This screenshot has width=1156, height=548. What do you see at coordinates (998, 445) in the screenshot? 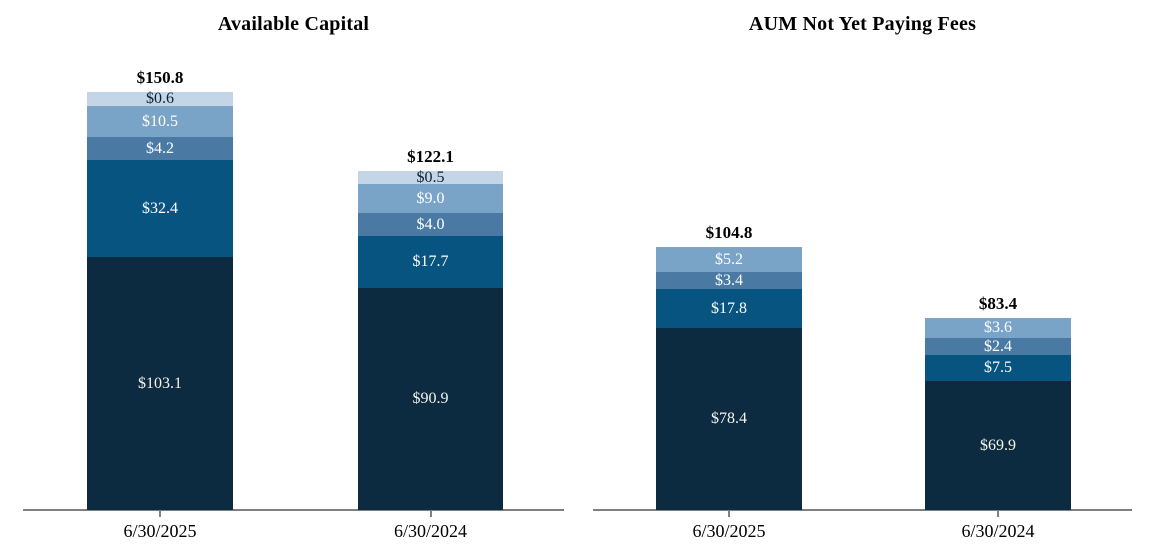
I see `bar-segment: $69.9` at bounding box center [998, 445].